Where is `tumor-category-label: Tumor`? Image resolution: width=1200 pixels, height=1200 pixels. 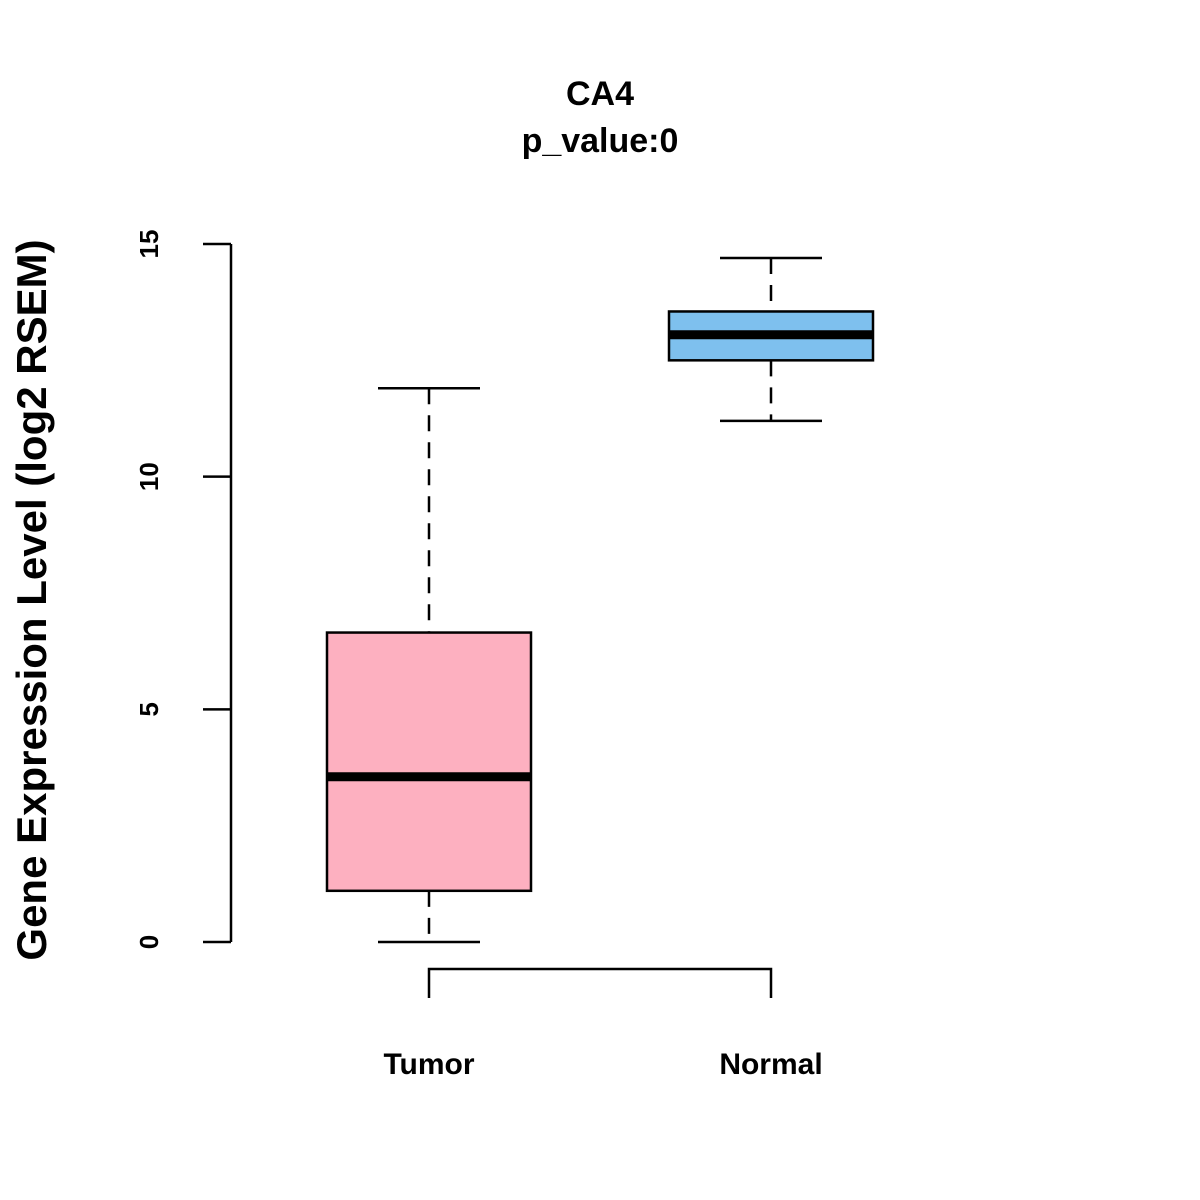
tumor-category-label: Tumor is located at coordinates (428, 1064).